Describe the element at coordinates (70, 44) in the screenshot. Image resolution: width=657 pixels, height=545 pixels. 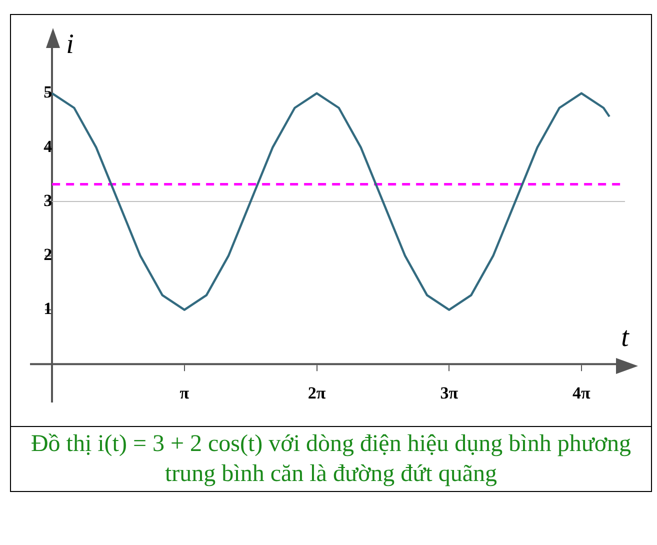
I see `y-axis-title: i` at that location.